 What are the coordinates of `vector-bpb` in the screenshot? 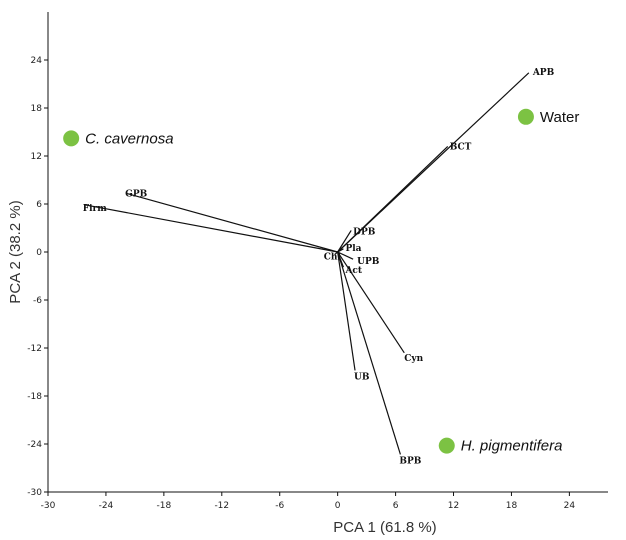 It's located at (369, 353).